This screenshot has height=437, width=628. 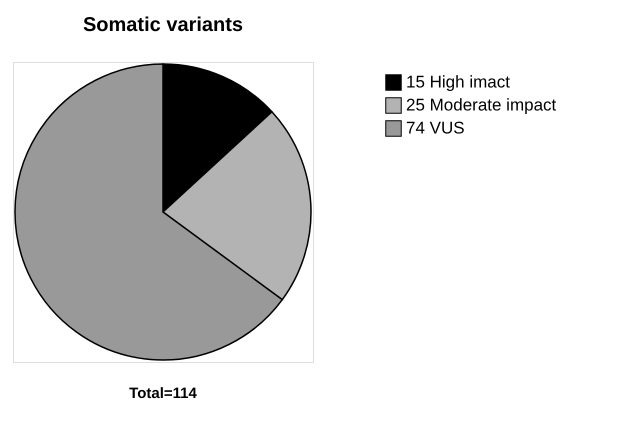 I want to click on legend-label: 25 Moderate impact, so click(x=481, y=105).